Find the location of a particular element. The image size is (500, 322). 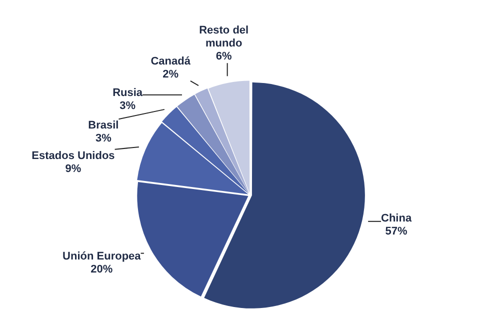

slice-label: Estados Unidos is located at coordinates (73, 156).